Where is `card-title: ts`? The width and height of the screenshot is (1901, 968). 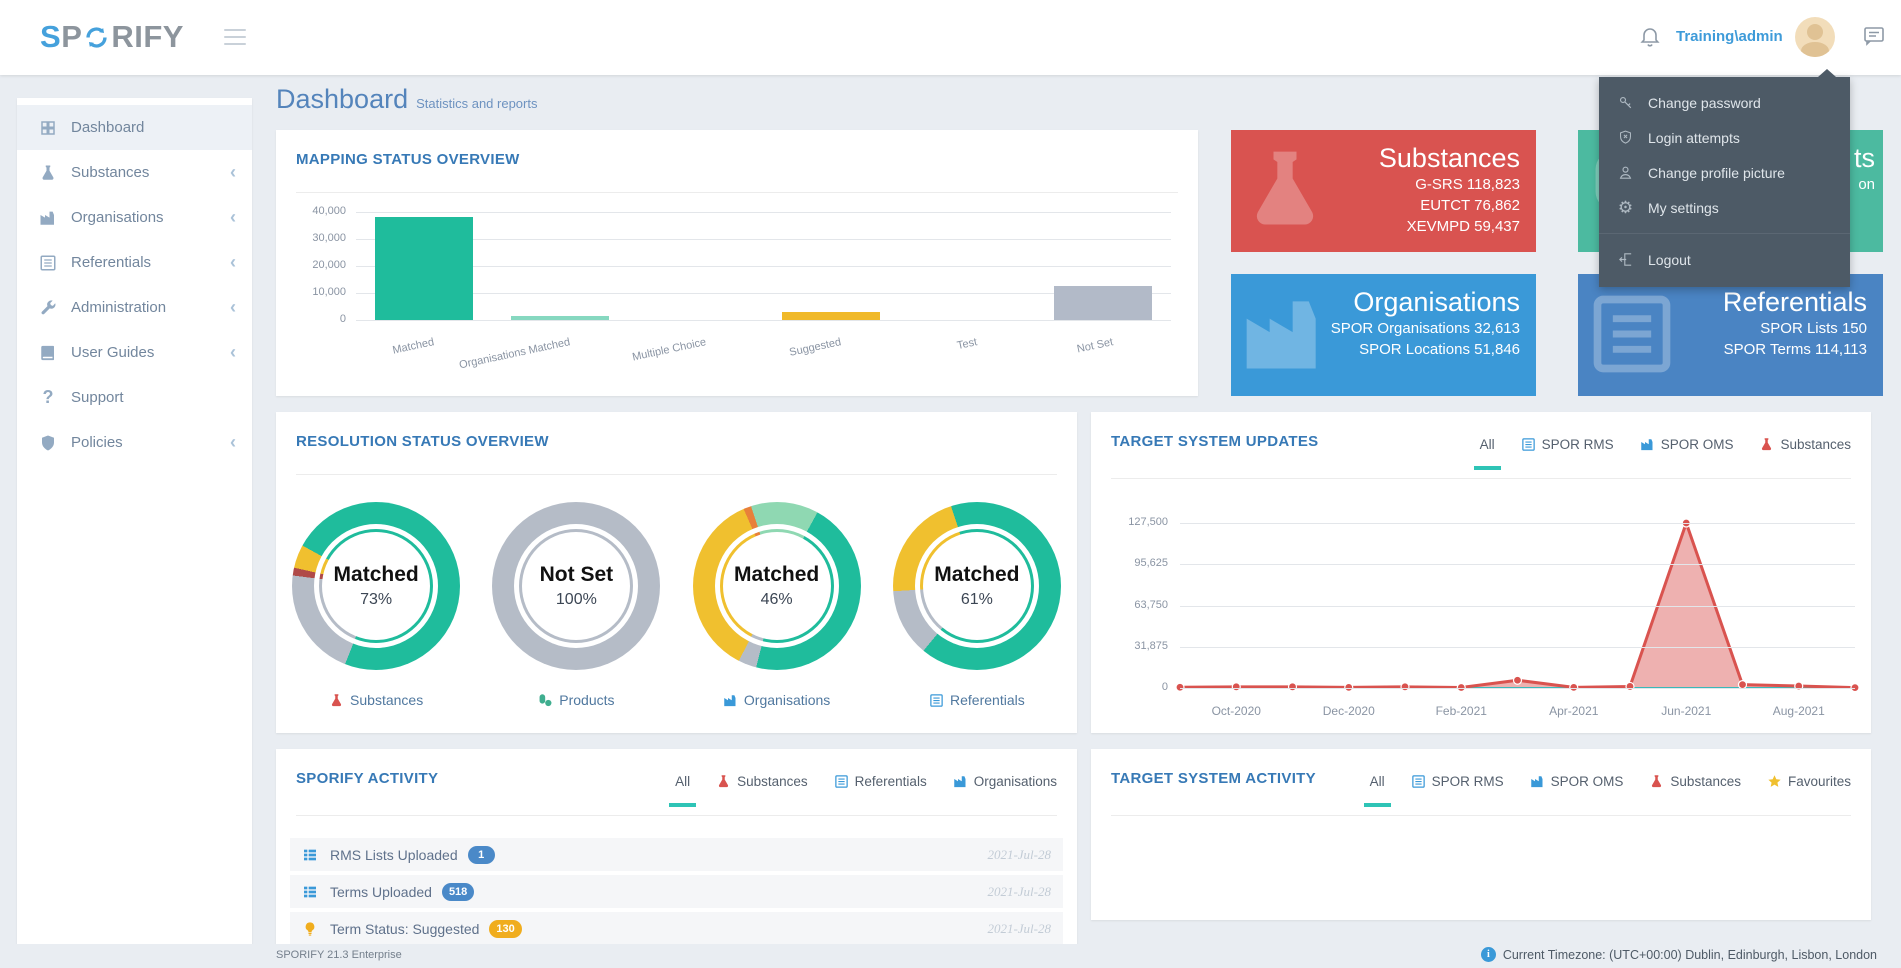
card-title: ts is located at coordinates (1864, 158).